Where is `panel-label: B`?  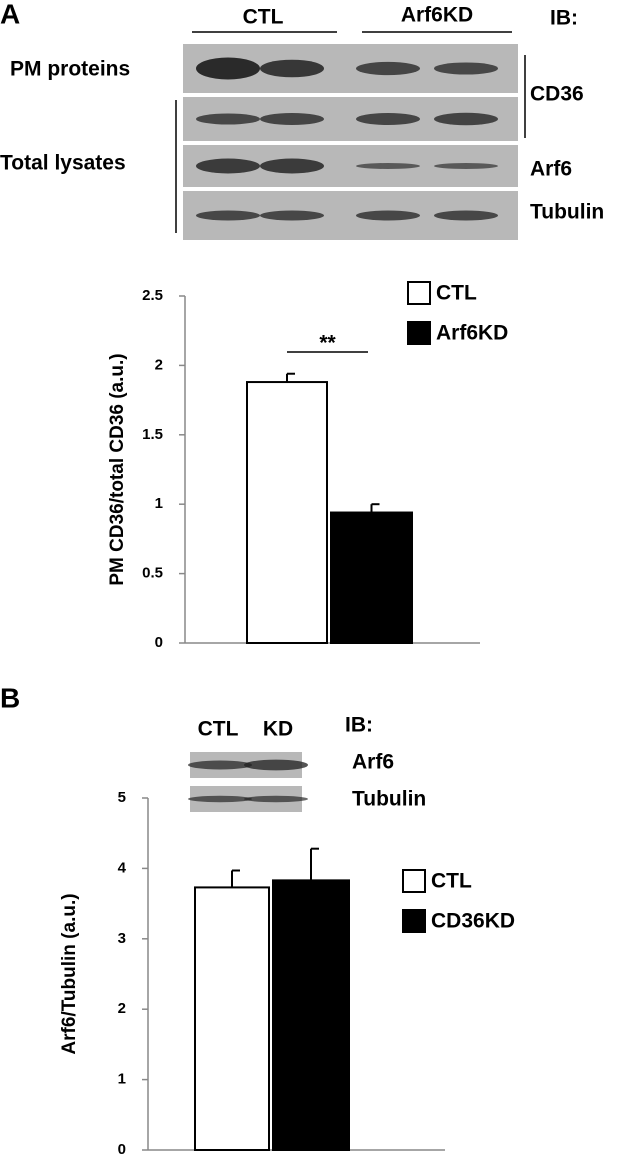 panel-label: B is located at coordinates (10, 697).